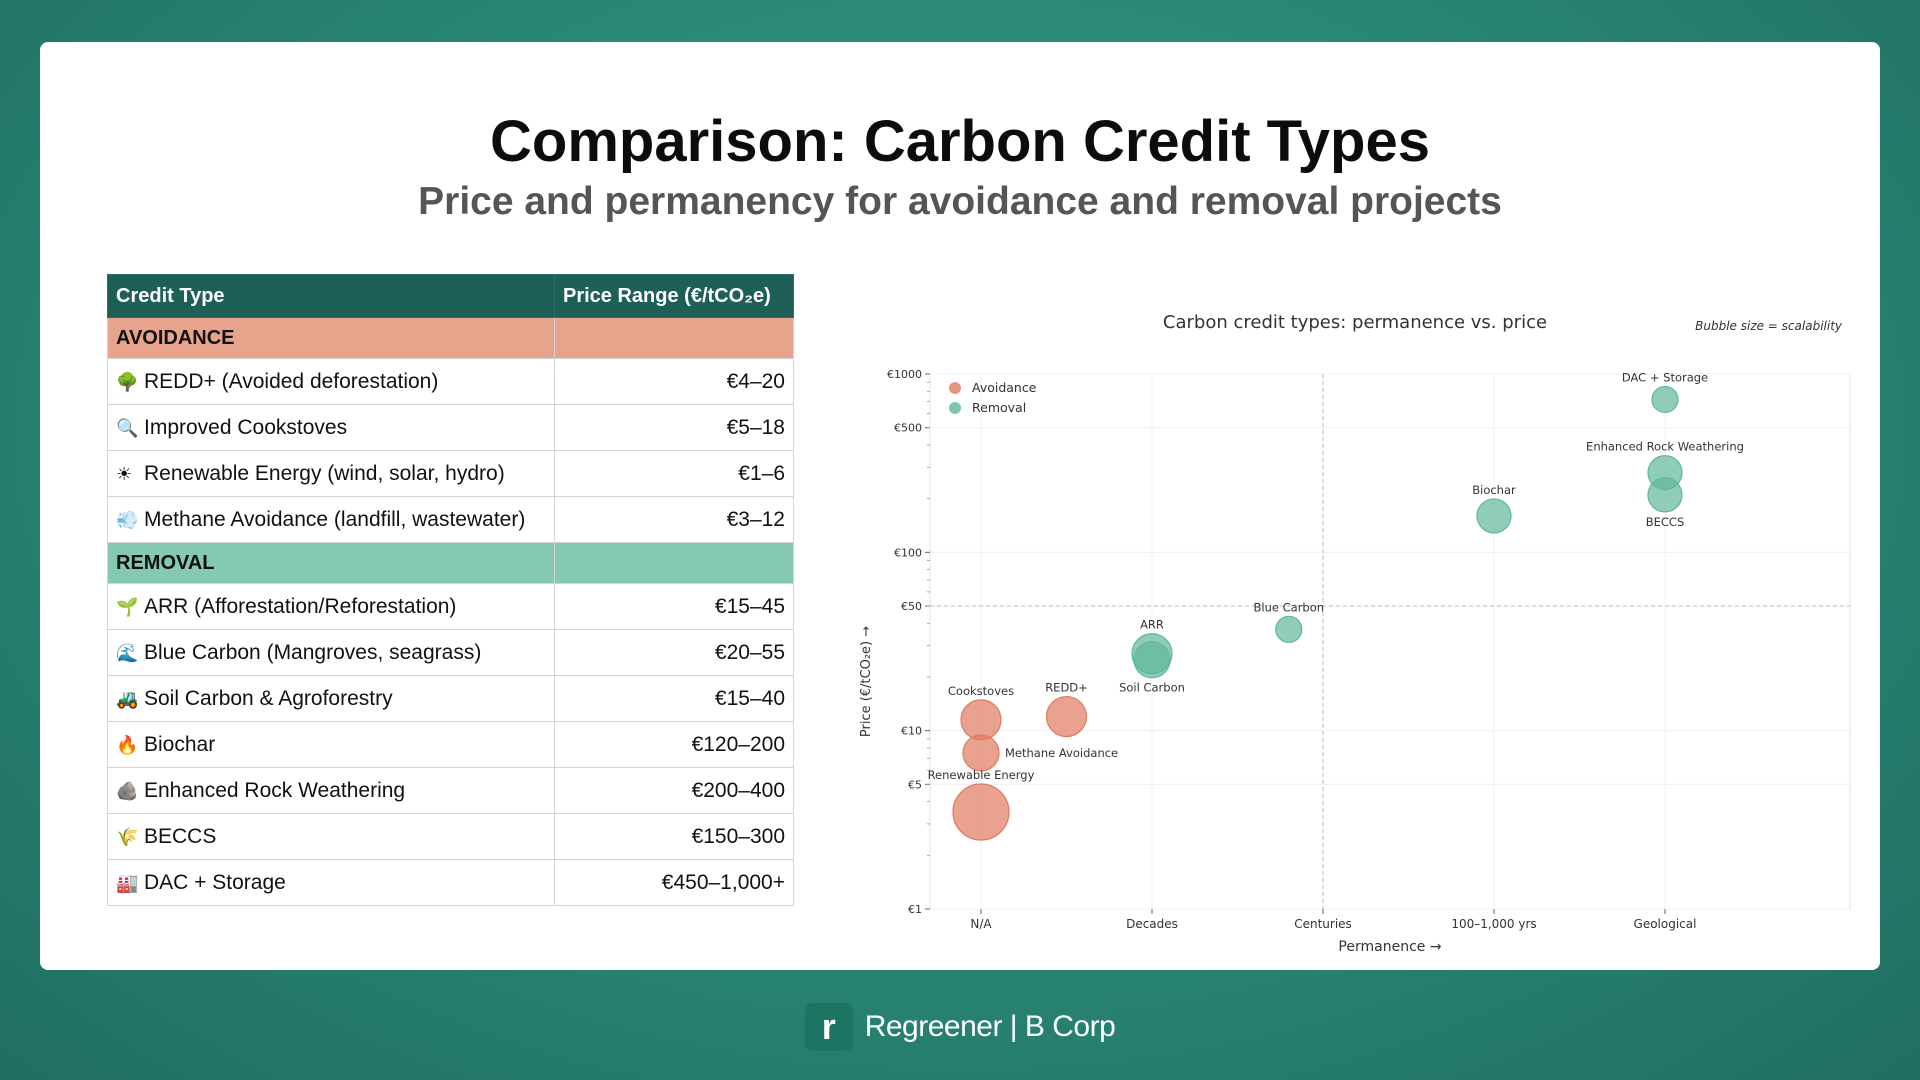 This screenshot has width=1920, height=1080. I want to click on section-row-avoidance: AVOIDANCE, so click(450, 338).